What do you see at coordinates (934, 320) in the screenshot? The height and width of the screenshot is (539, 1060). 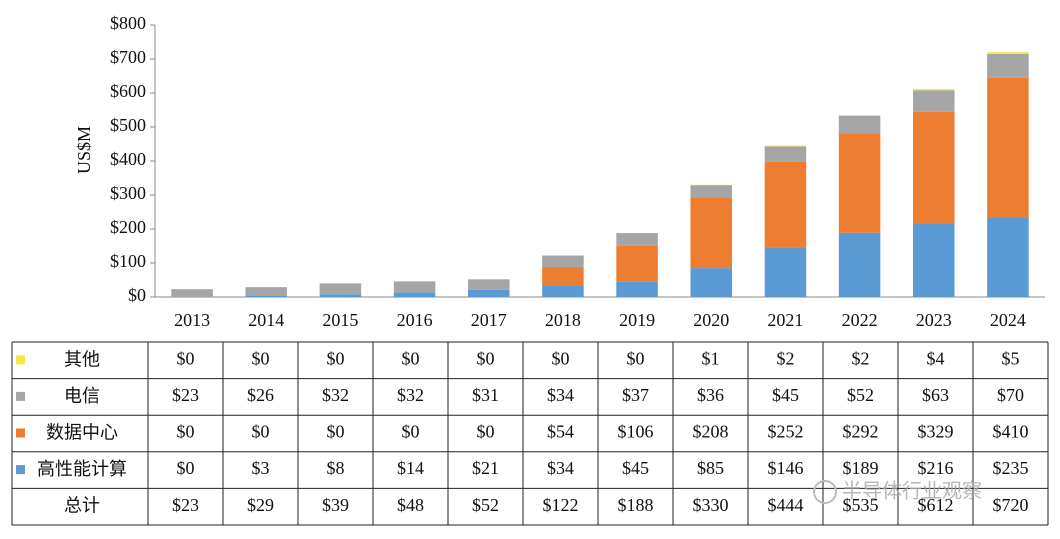 I see `x-tick-label: 2023` at bounding box center [934, 320].